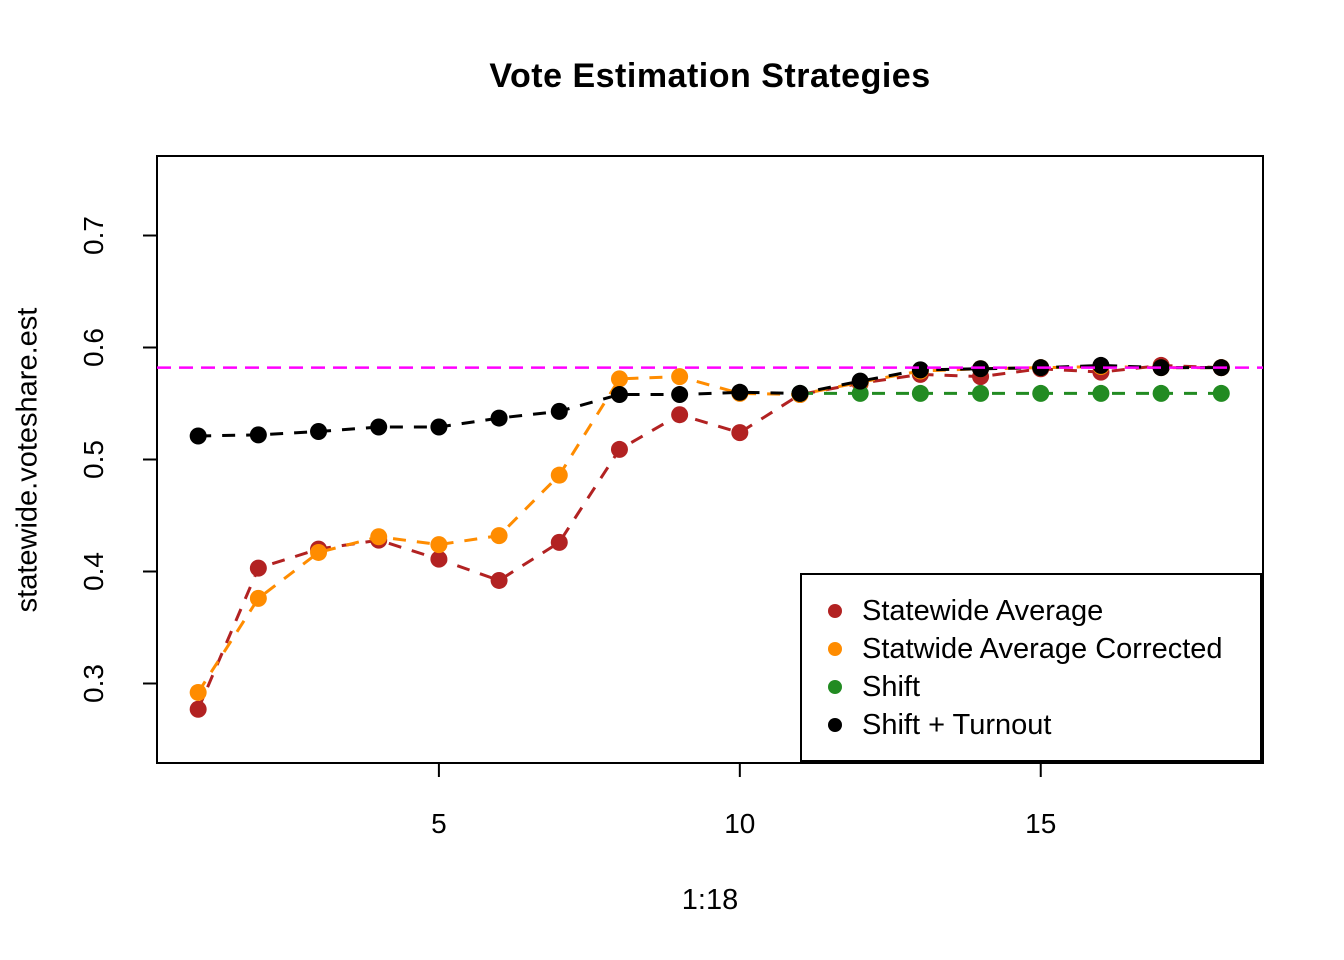  I want to click on y-tick-label: 0.7, so click(93, 235).